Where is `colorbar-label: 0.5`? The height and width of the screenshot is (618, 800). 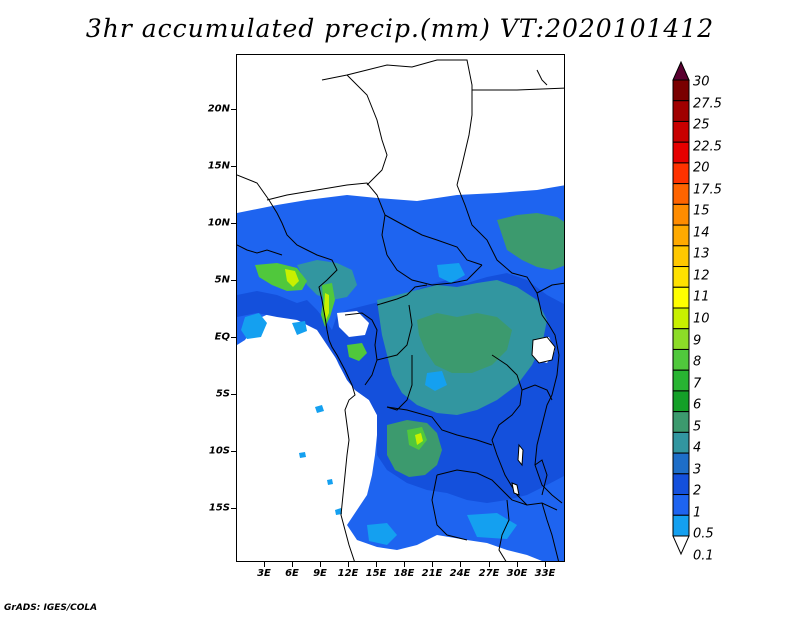 colorbar-label: 0.5 is located at coordinates (703, 534).